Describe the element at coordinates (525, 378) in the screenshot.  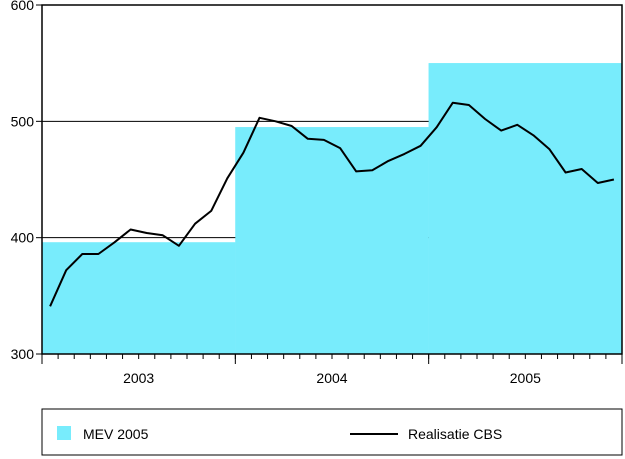
I see `x-tick-label: 2005` at that location.